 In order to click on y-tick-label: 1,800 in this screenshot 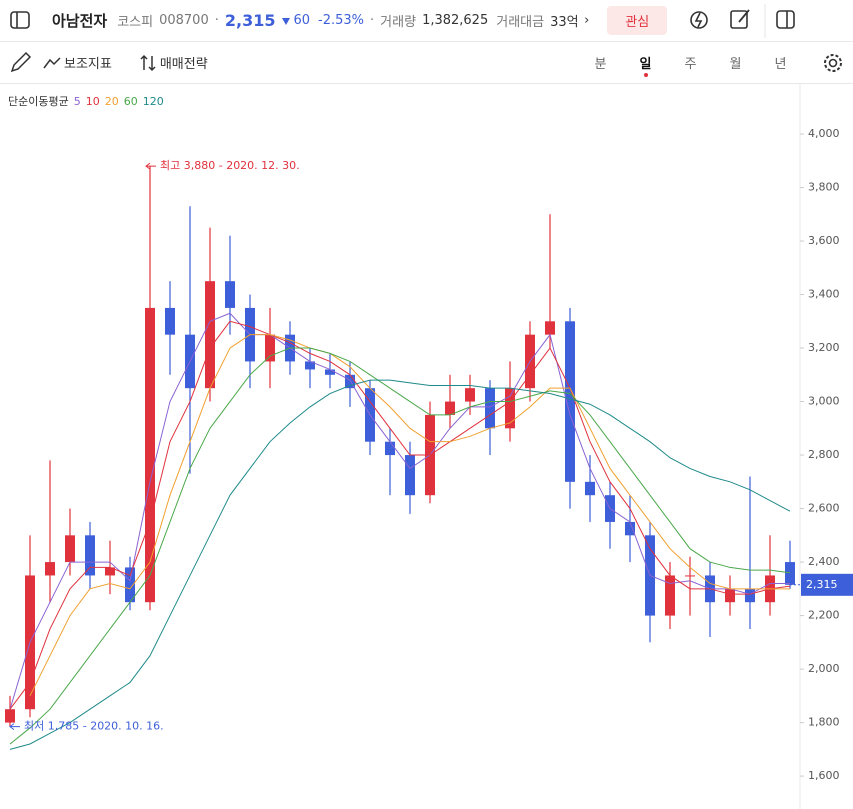, I will do `click(824, 722)`.